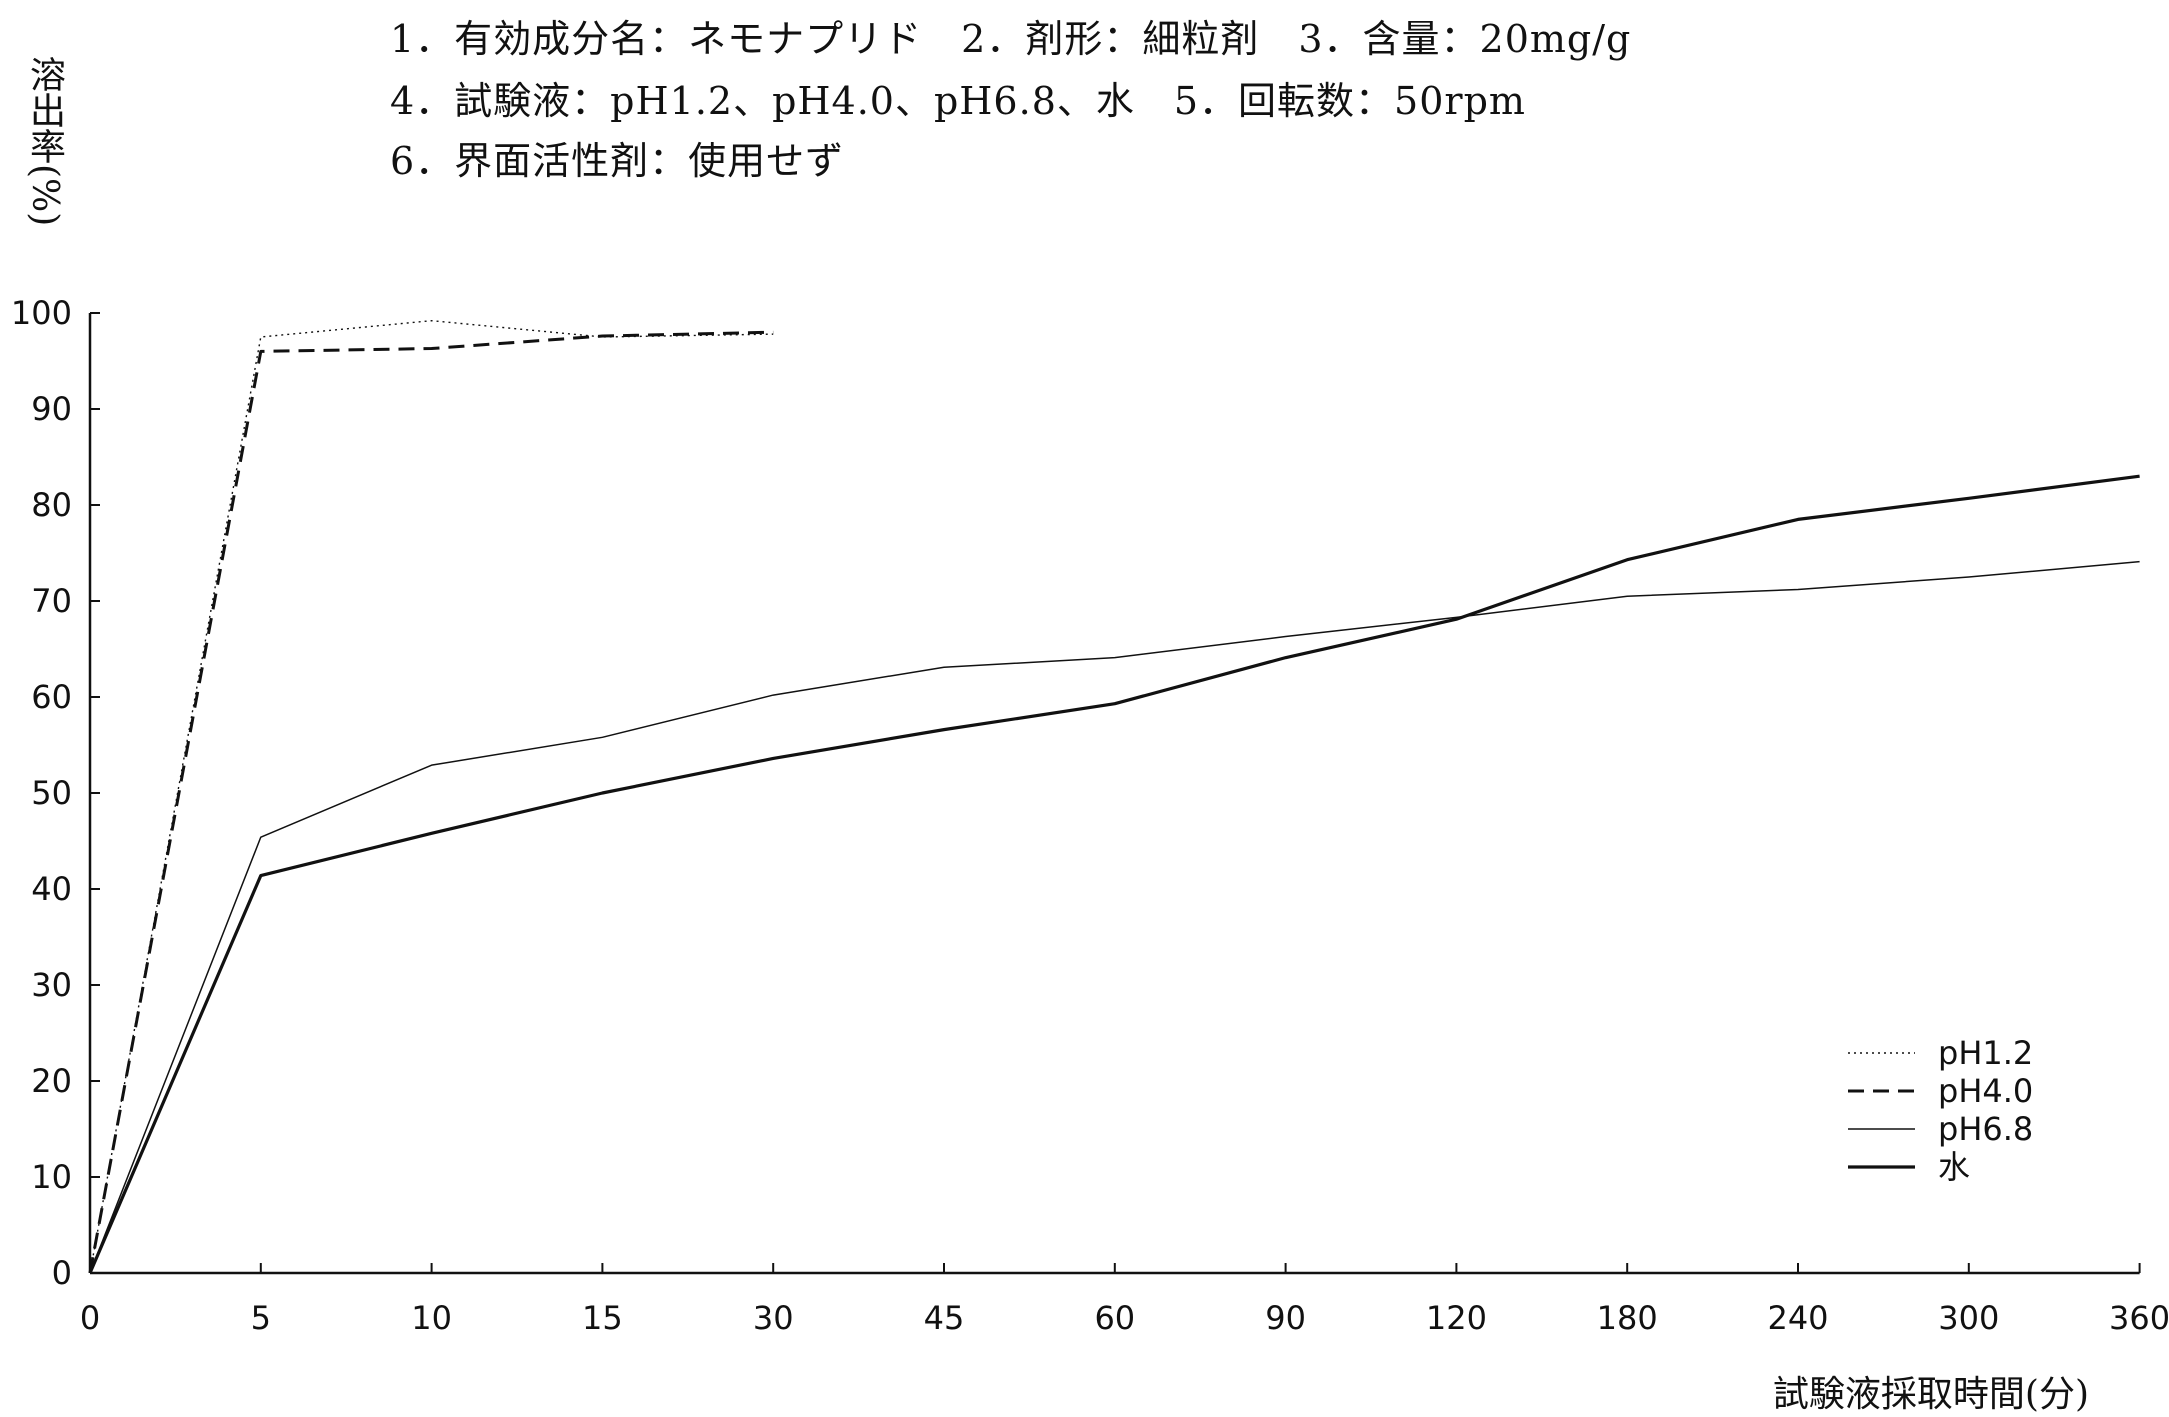 The image size is (2169, 1417). I want to click on legend-label-1: pH1.2, so click(1985, 1053).